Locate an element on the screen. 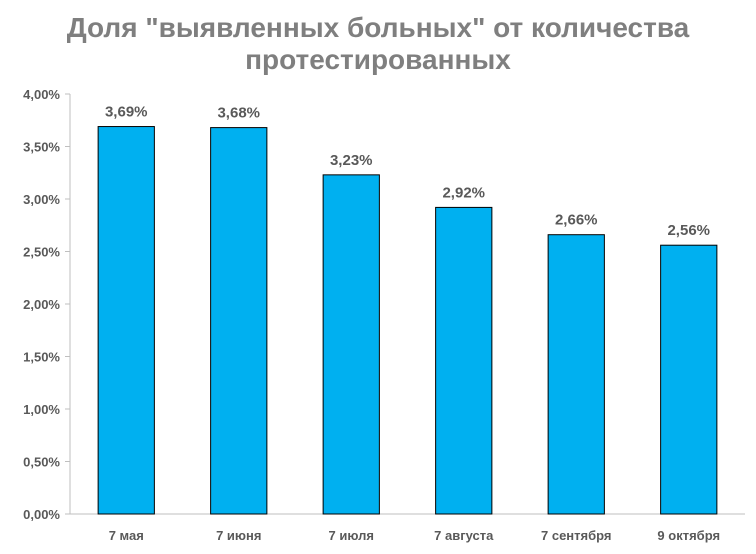 The height and width of the screenshot is (554, 756). x-tick-label: 7 мая is located at coordinates (126, 535).